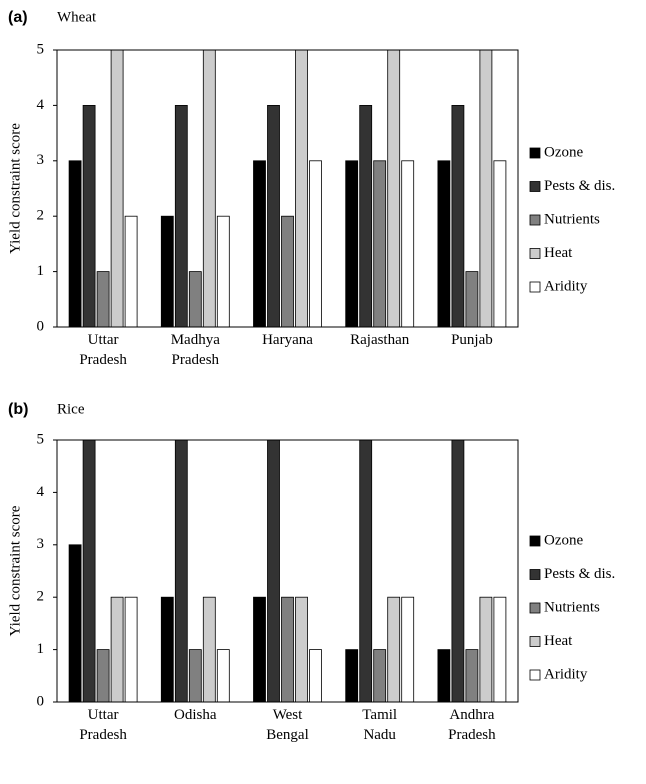  I want to click on x-tick-label: Andhra Pradesh, so click(472, 725).